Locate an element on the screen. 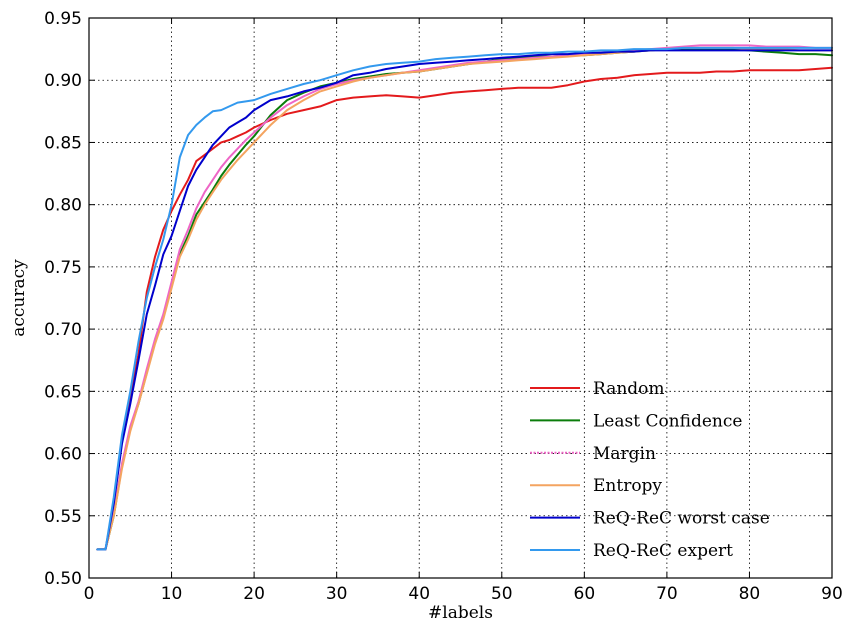  legend-item: ReQ-ReC expert is located at coordinates (631, 551).